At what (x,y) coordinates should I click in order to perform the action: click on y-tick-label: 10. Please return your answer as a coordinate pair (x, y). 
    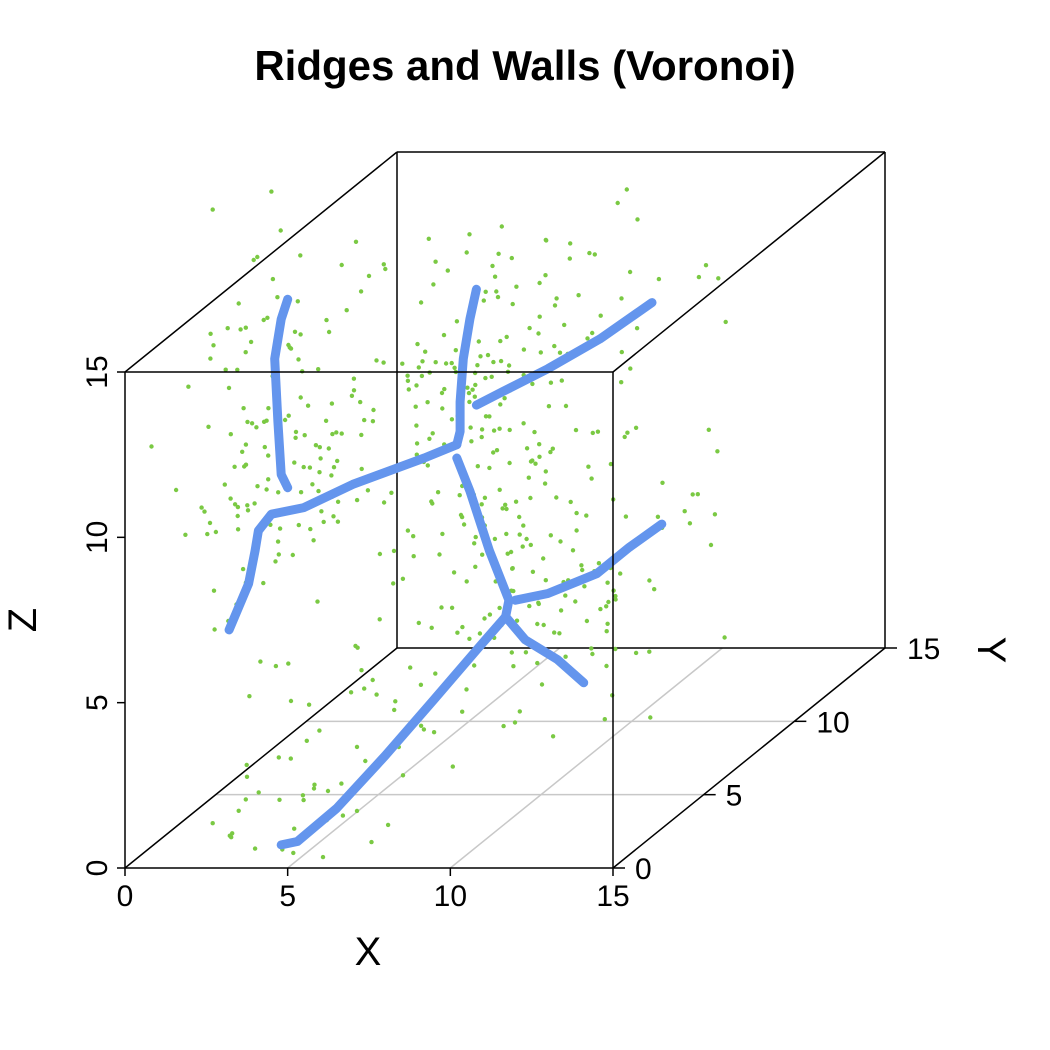
    Looking at the image, I should click on (832, 722).